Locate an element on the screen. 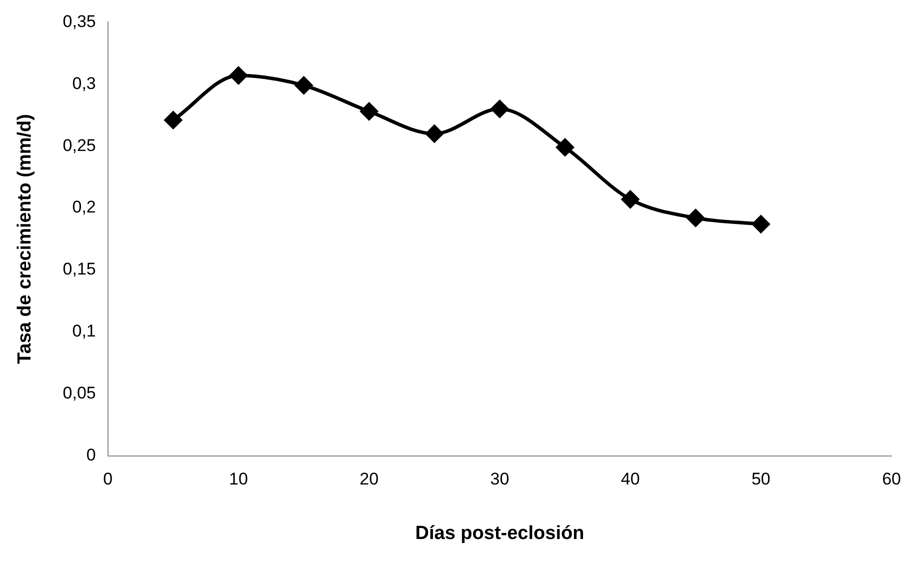 Image resolution: width=915 pixels, height=561 pixels. y-tick-label: 0,35 is located at coordinates (79, 21).